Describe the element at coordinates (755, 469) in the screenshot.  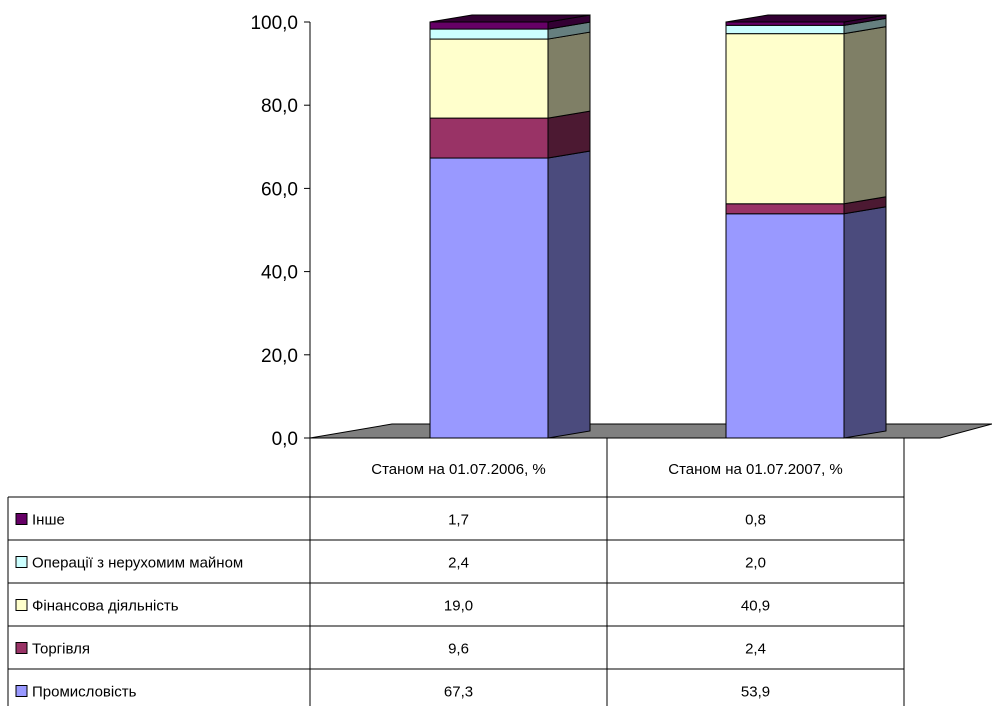
I see `x-category-label: Станом на 01.07.2007, %` at that location.